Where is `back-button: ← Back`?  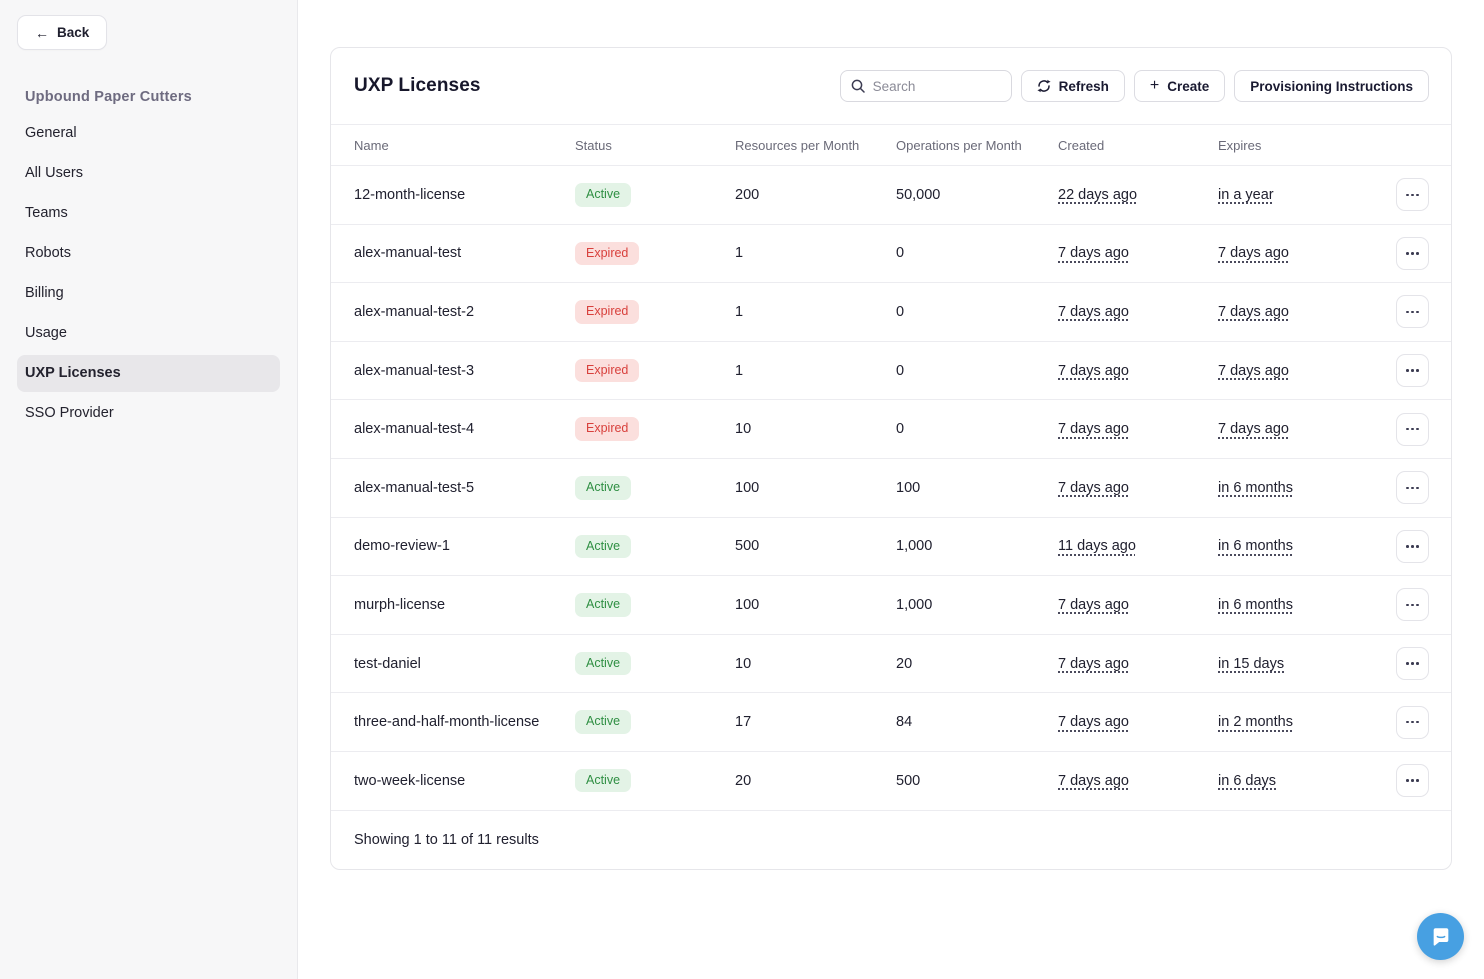
back-button: ← Back is located at coordinates (62, 32).